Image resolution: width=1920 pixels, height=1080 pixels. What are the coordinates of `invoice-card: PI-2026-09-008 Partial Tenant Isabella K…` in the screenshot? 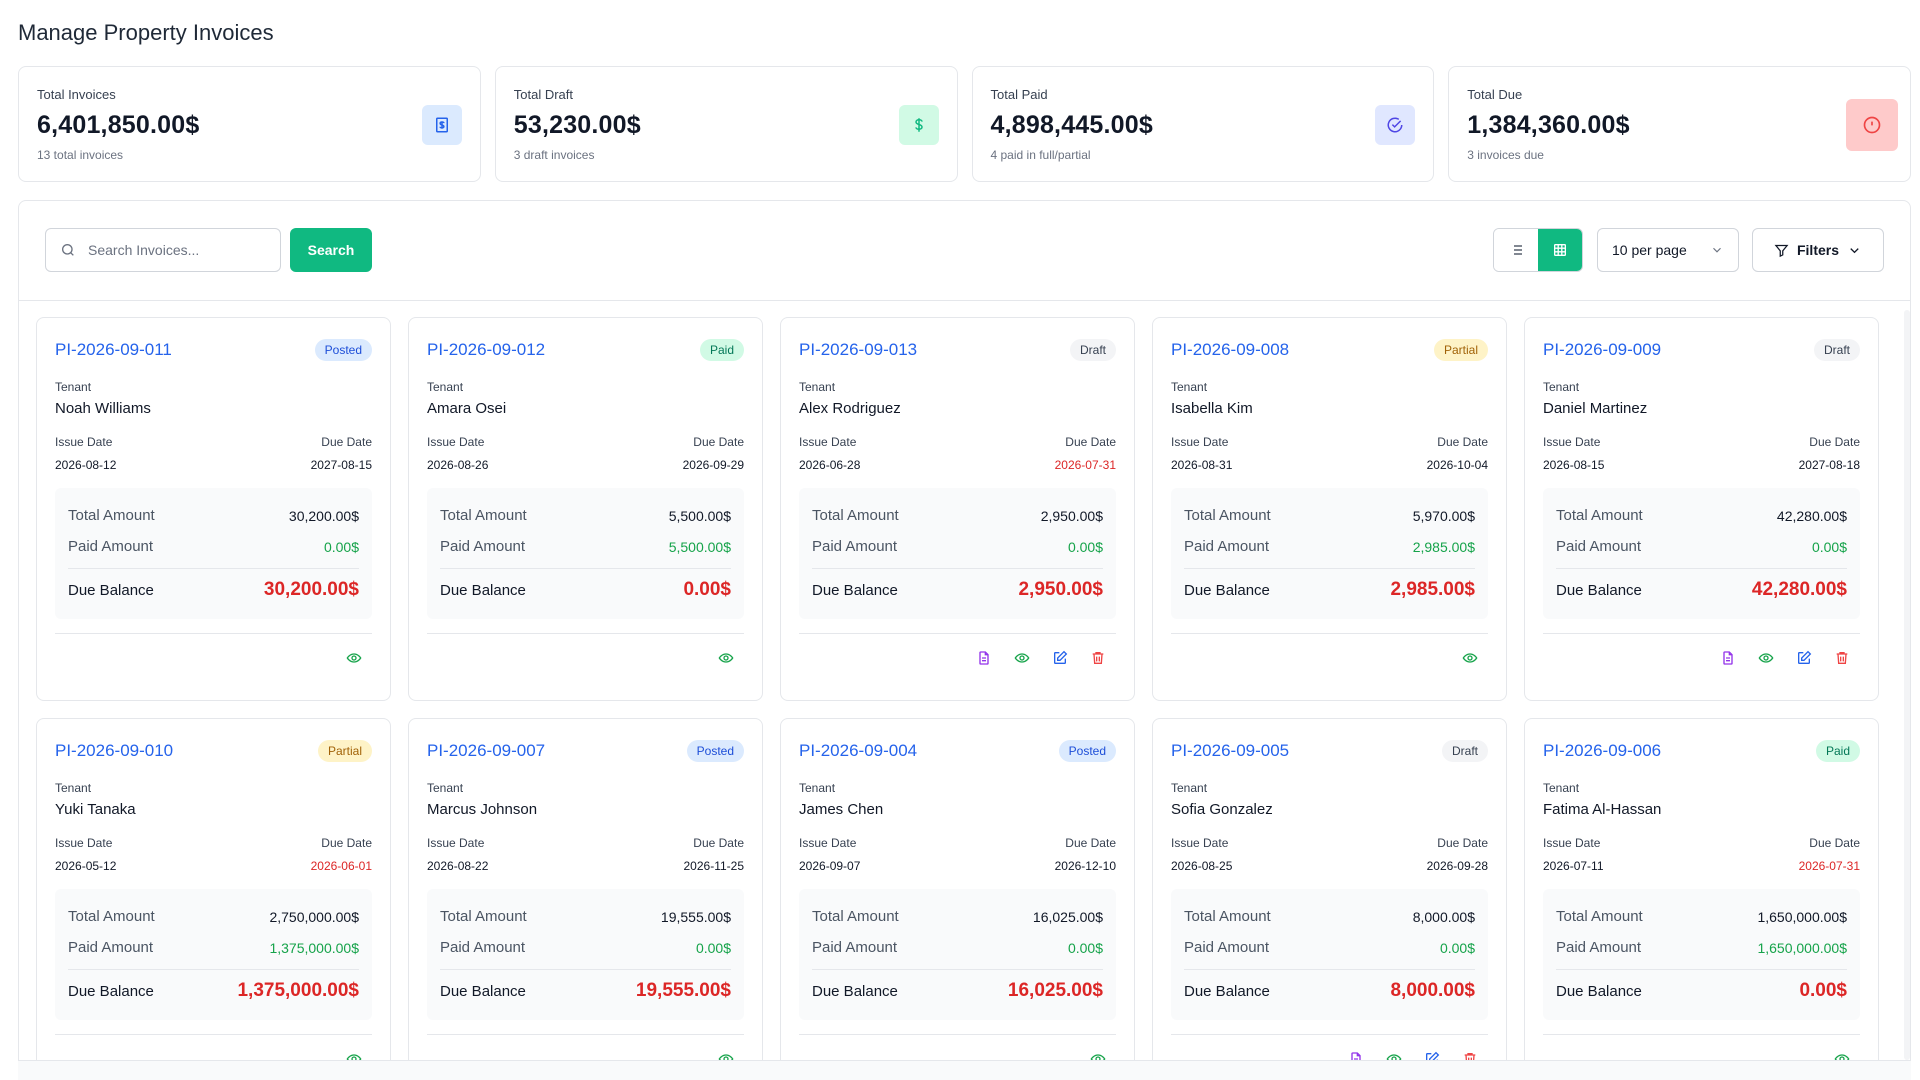 It's located at (1329, 509).